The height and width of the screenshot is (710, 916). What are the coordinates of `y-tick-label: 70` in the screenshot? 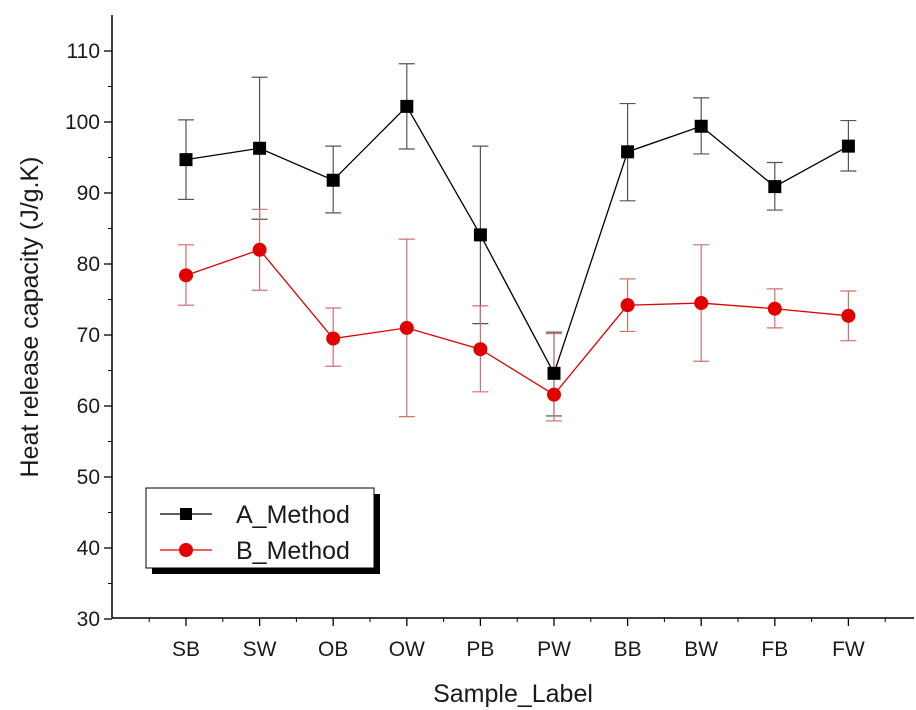 It's located at (88, 335).